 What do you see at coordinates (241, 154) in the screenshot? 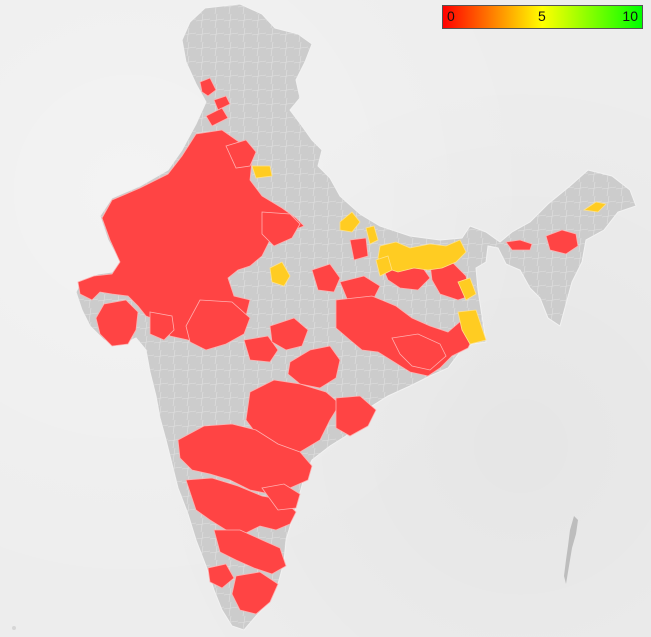
I see `district-haryana` at bounding box center [241, 154].